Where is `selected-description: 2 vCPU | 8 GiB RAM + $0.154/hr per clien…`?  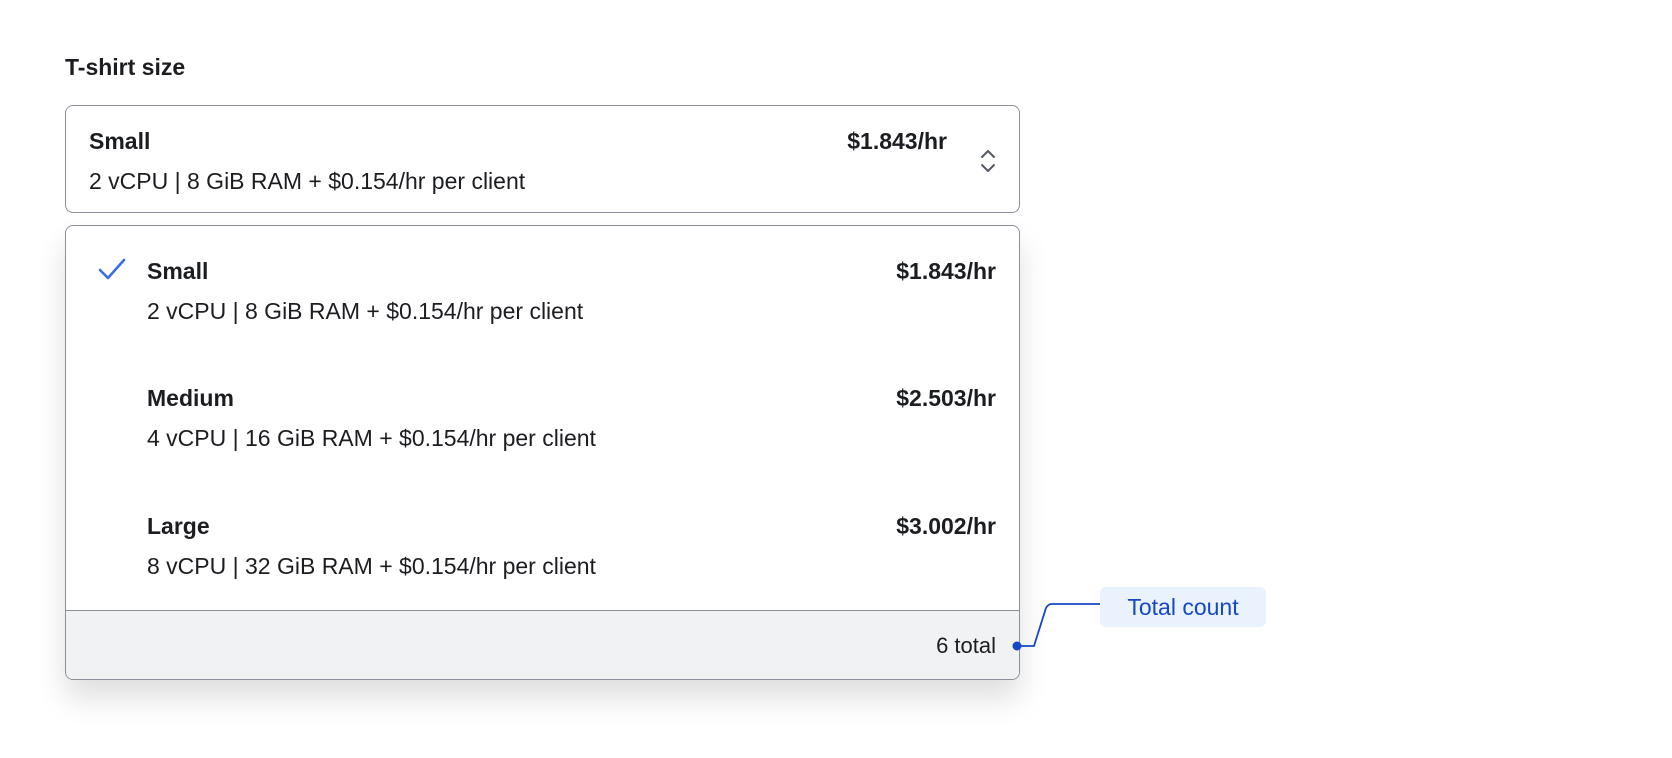
selected-description: 2 vCPU | 8 GiB RAM + $0.154/hr per clien… is located at coordinates (307, 181).